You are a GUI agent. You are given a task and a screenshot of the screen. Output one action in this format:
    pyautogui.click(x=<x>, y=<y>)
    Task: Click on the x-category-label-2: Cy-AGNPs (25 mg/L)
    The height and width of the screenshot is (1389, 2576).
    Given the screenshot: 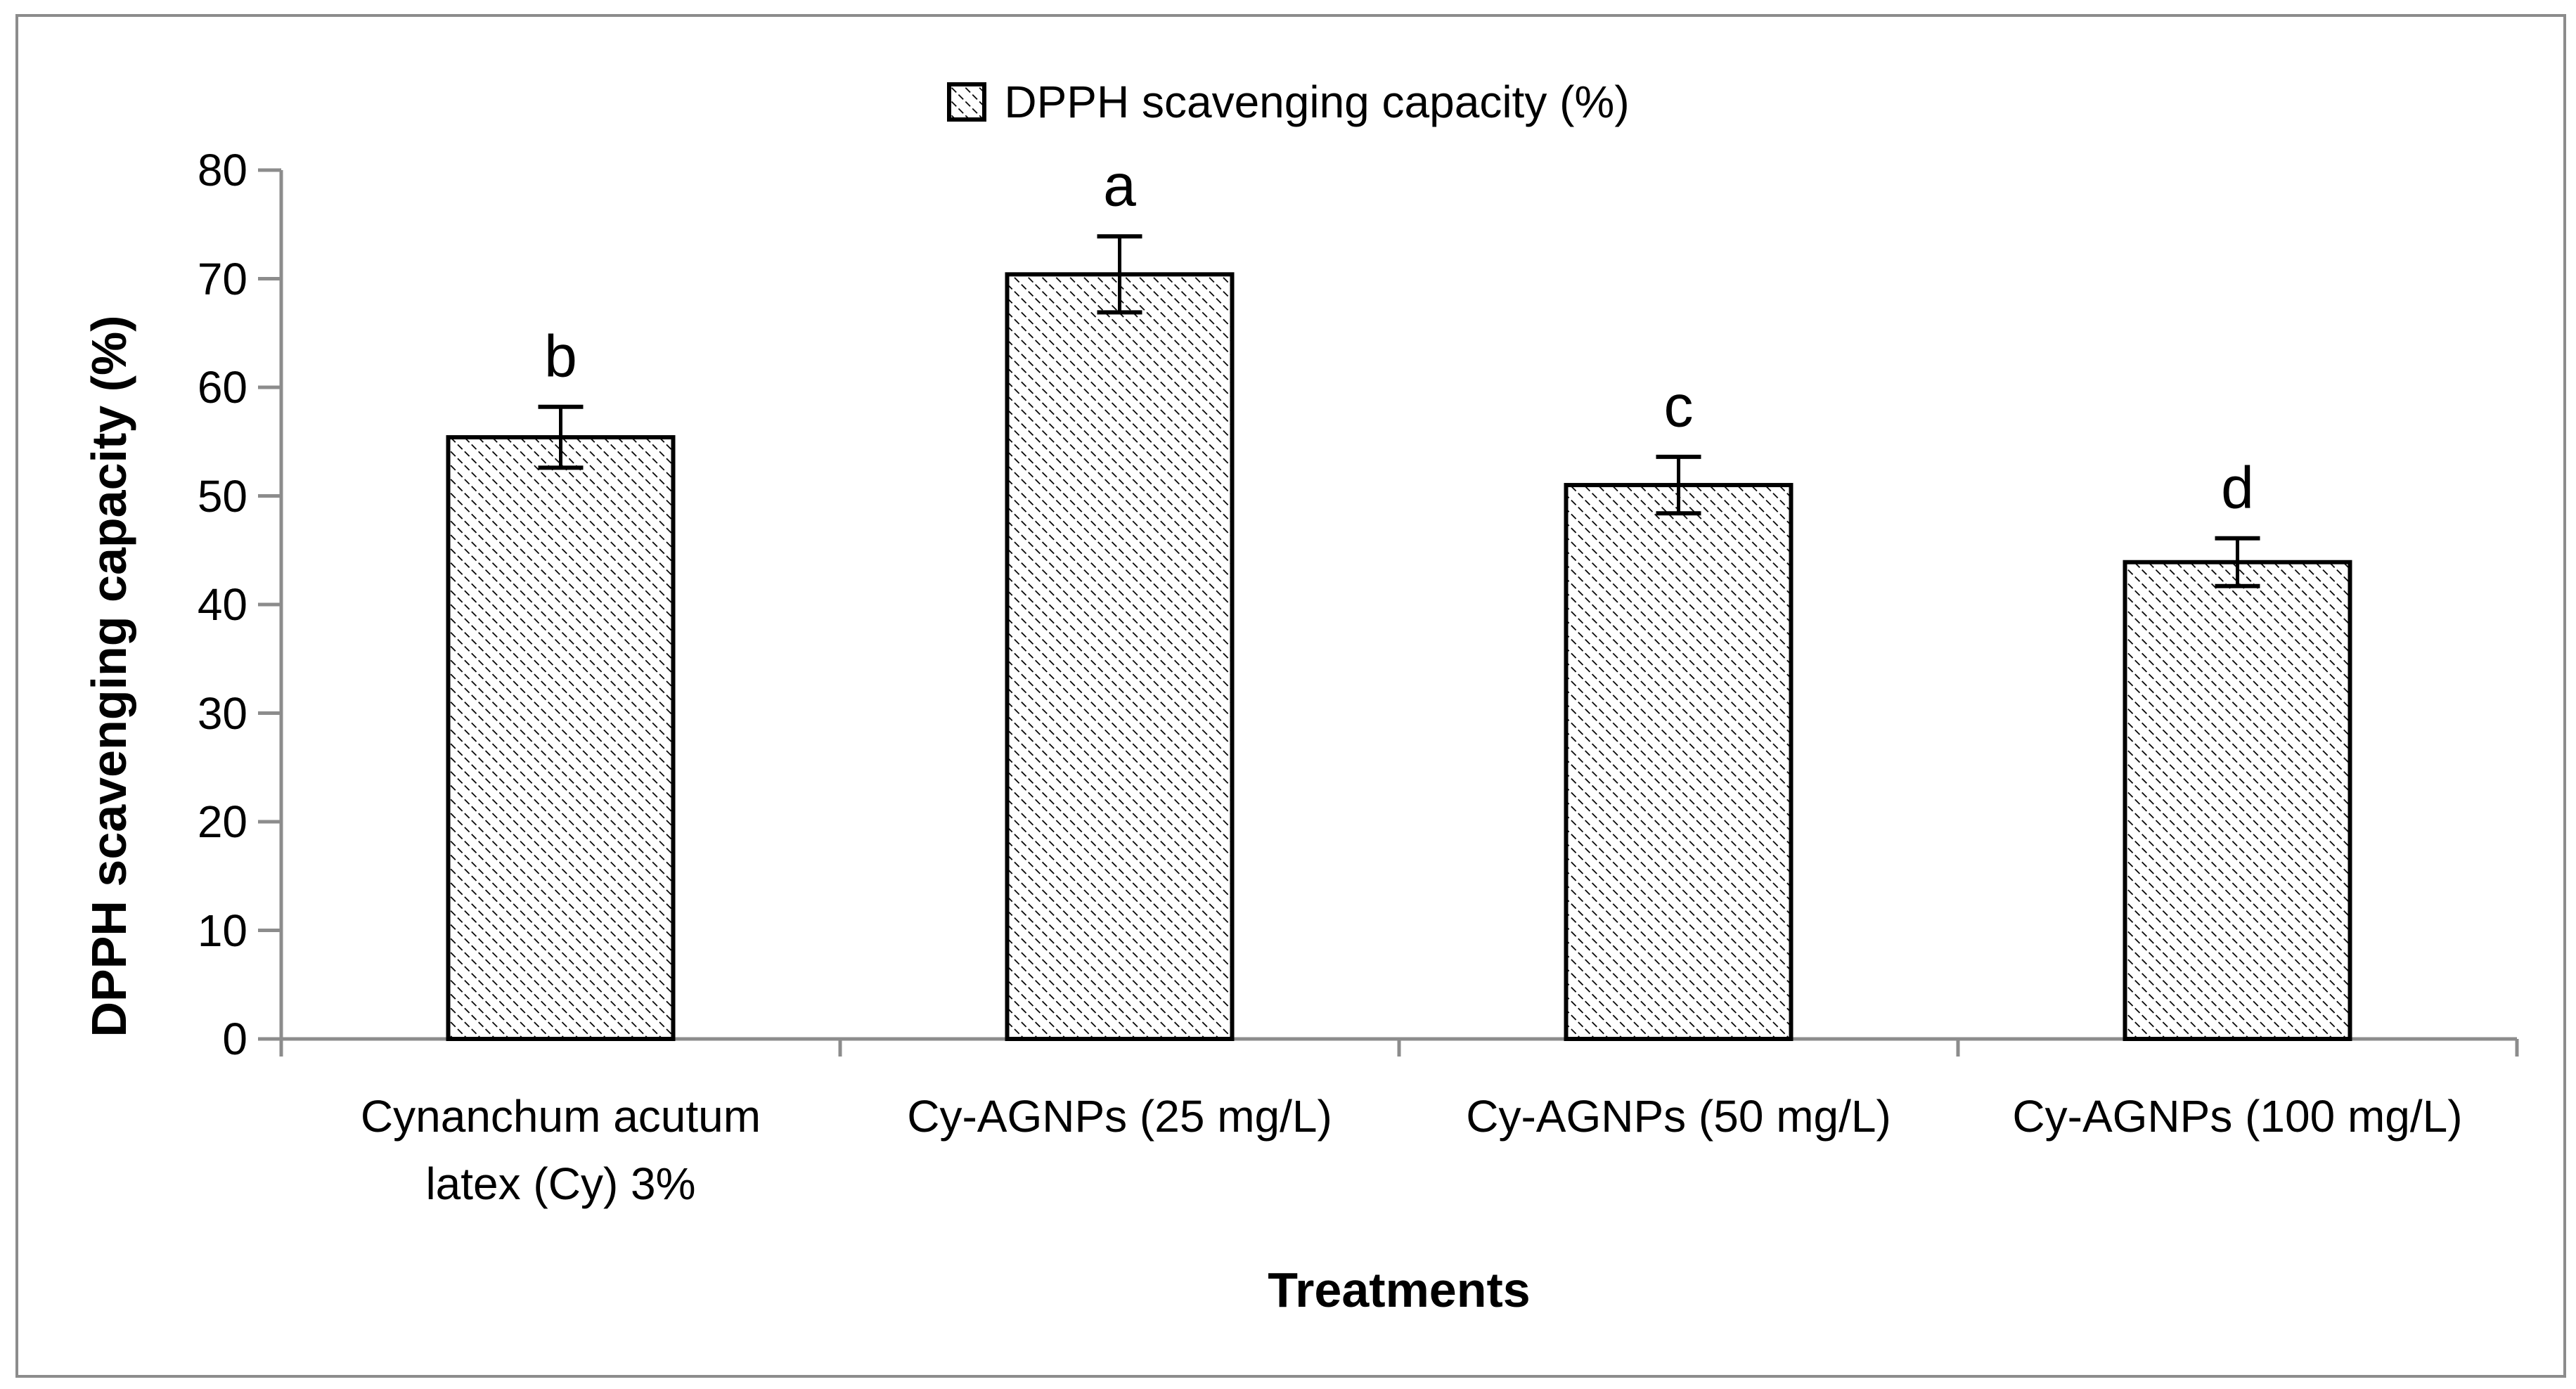 What is the action you would take?
    pyautogui.click(x=1119, y=1116)
    